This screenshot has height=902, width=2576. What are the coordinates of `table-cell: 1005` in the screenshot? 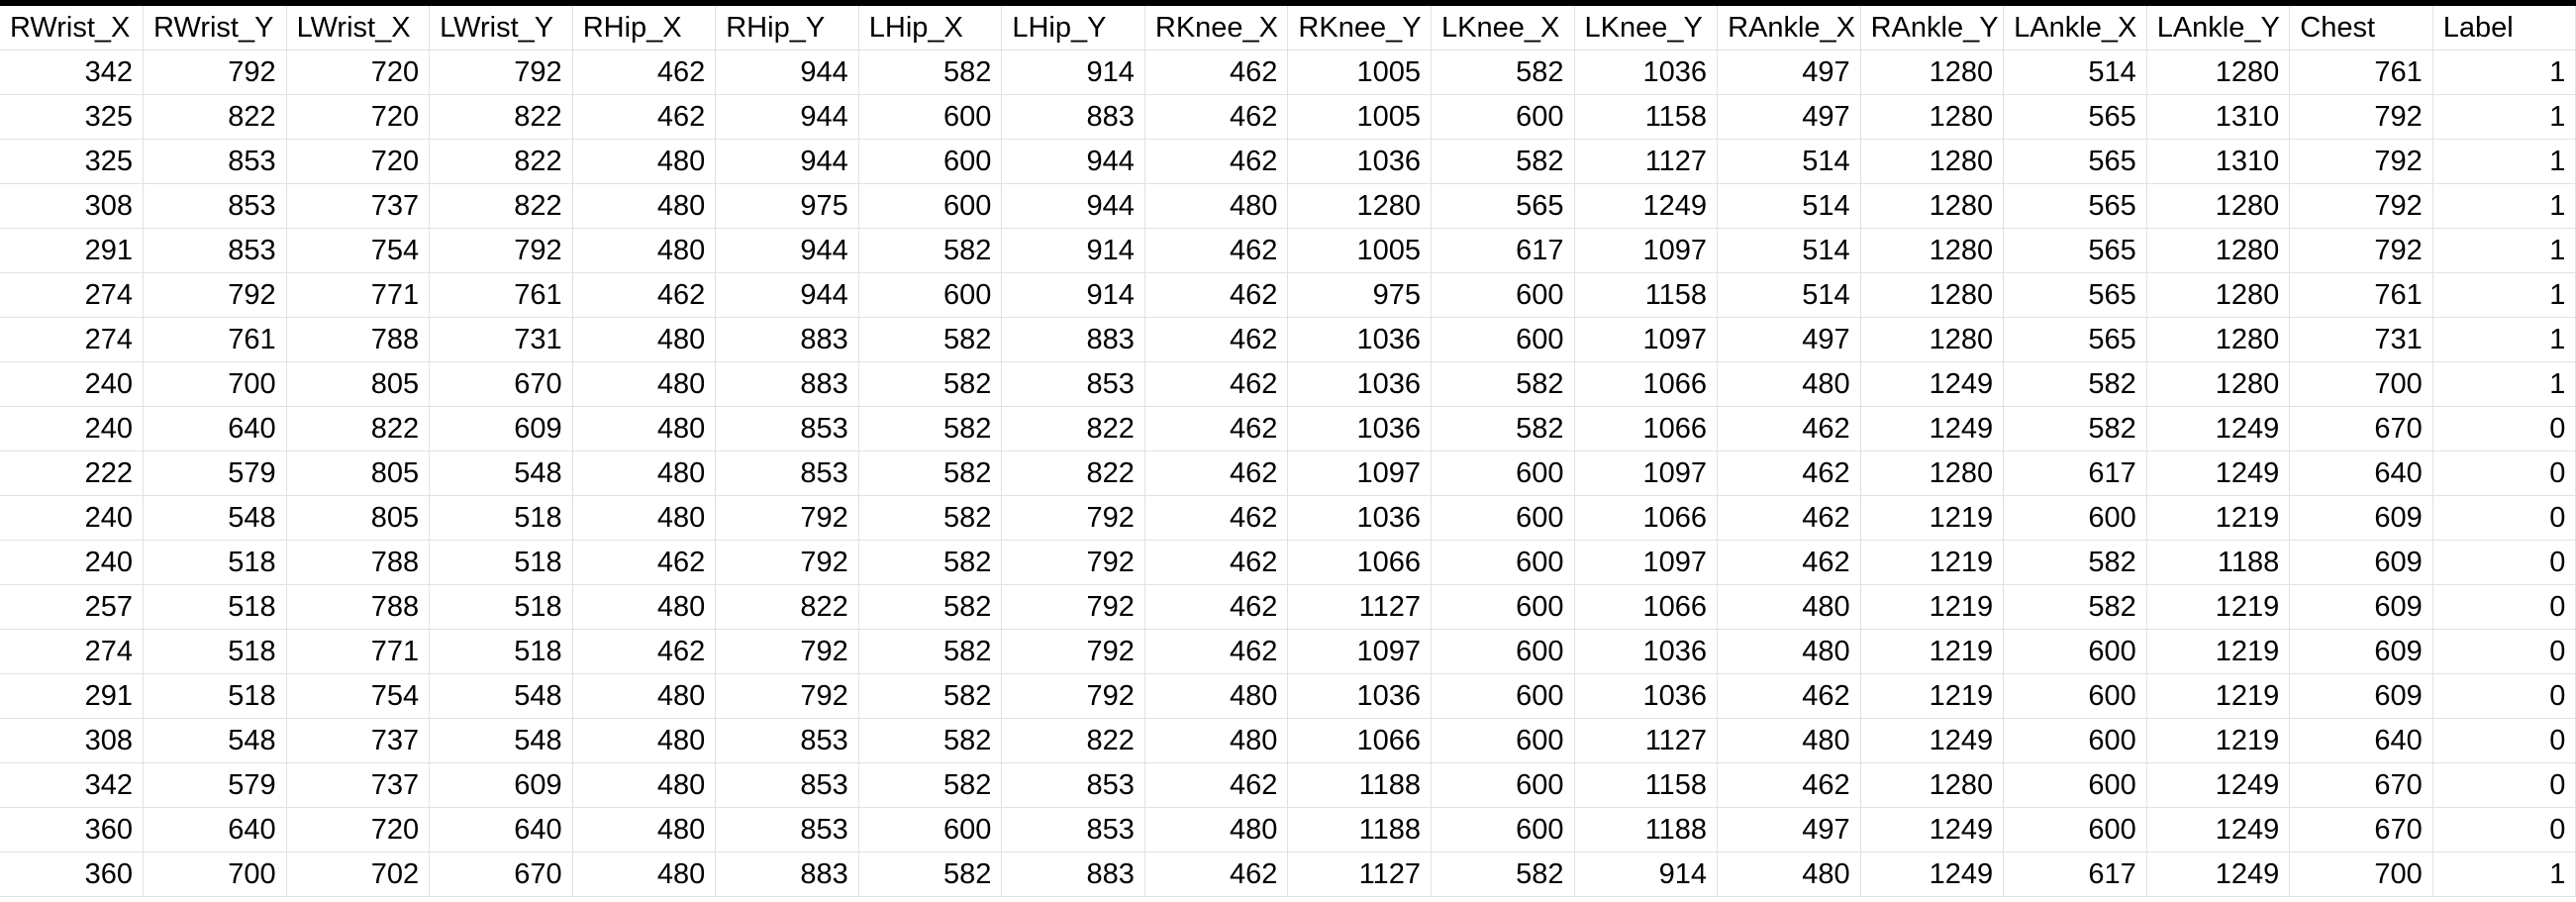 It's located at (1360, 72).